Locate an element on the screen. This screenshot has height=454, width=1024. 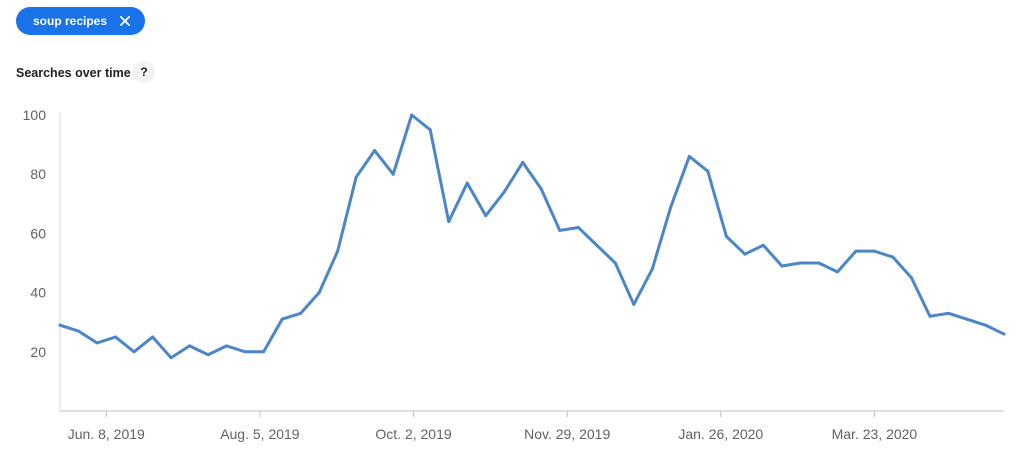
y-tick-label: 40 is located at coordinates (38, 293).